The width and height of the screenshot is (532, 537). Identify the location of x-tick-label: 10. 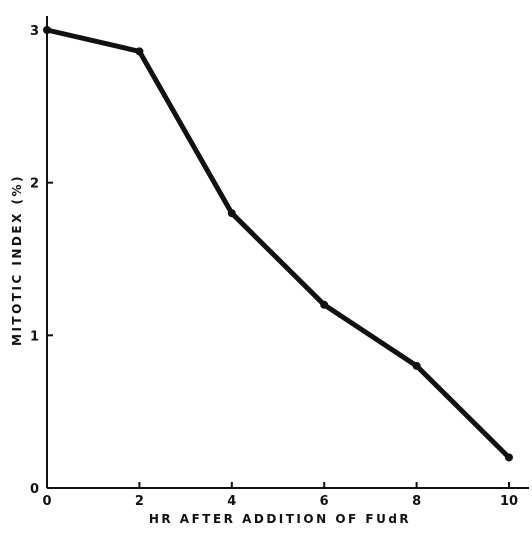
(509, 501).